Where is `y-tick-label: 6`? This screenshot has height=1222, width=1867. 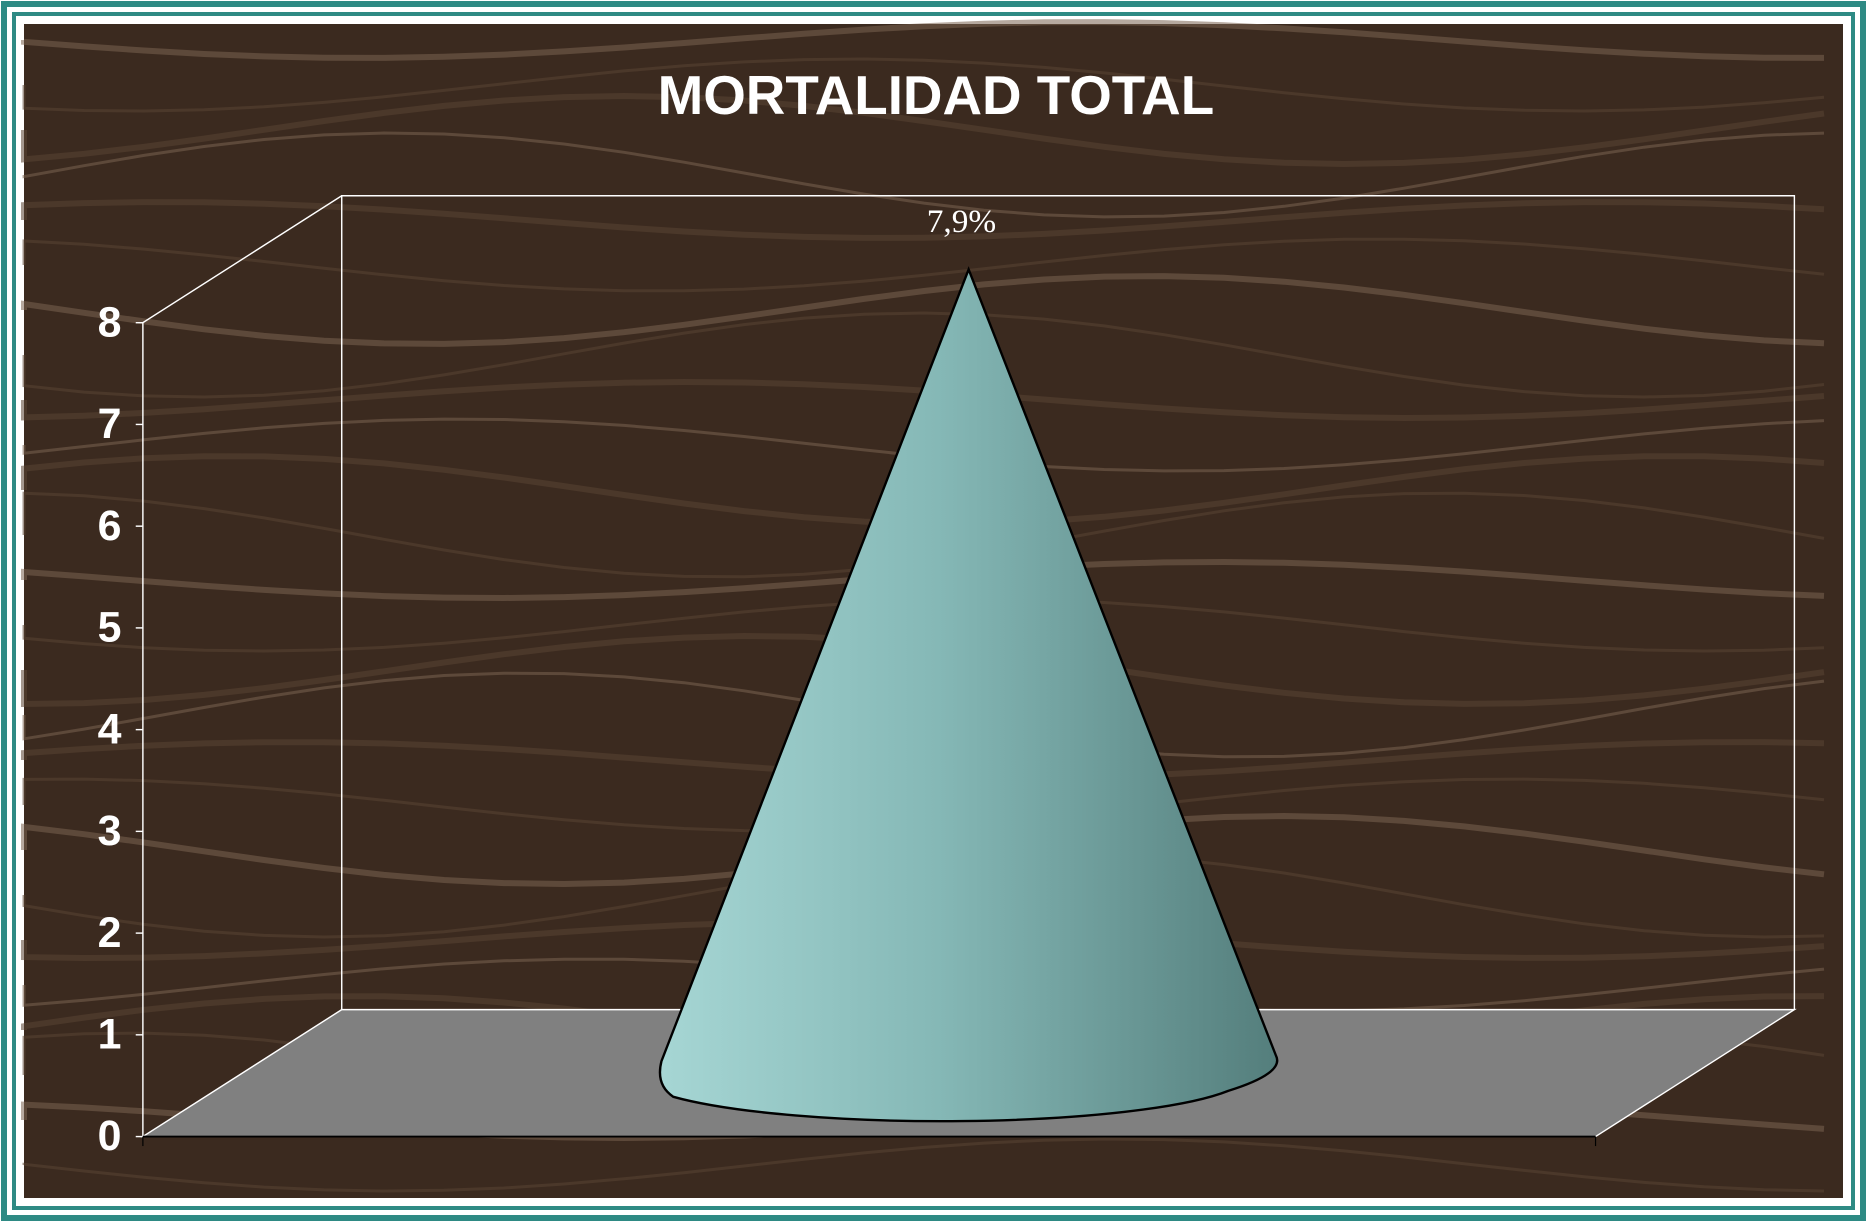 y-tick-label: 6 is located at coordinates (110, 526).